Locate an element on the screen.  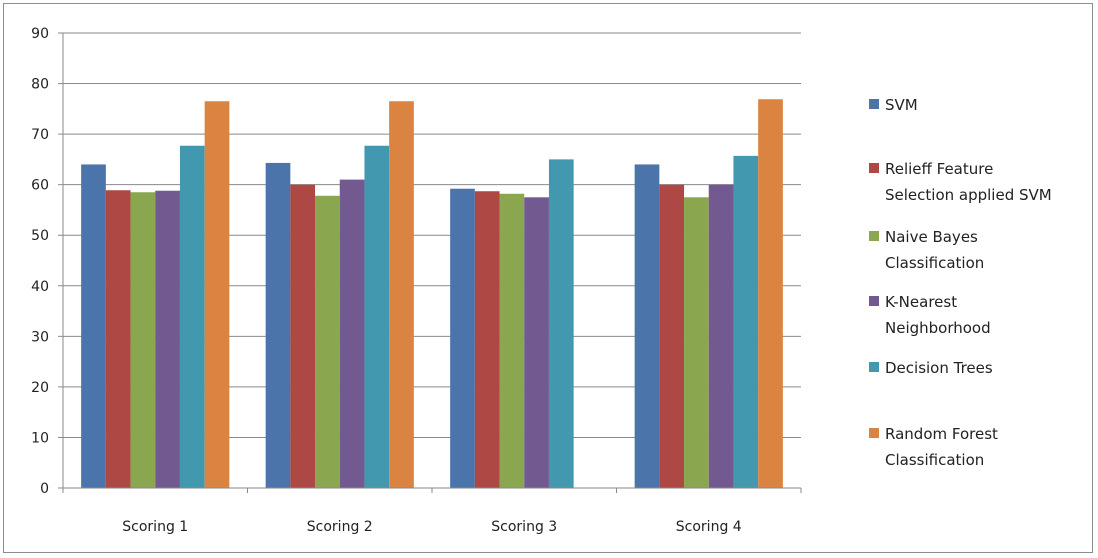
legend-label: Selection applied SVM is located at coordinates (968, 195).